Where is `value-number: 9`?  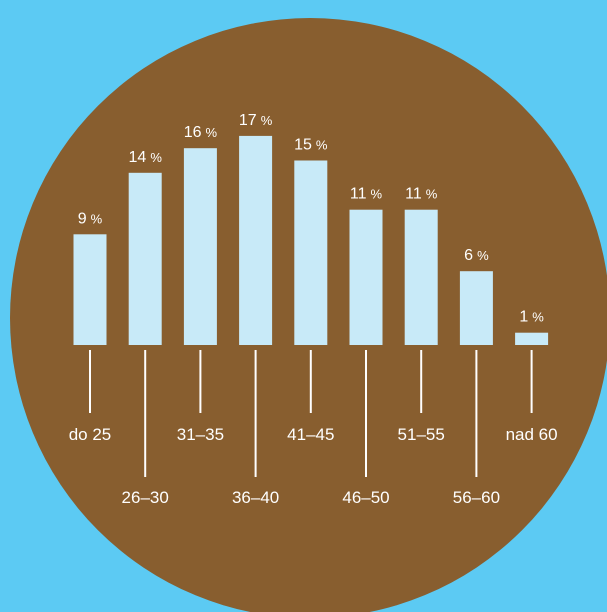
value-number: 9 is located at coordinates (82, 218).